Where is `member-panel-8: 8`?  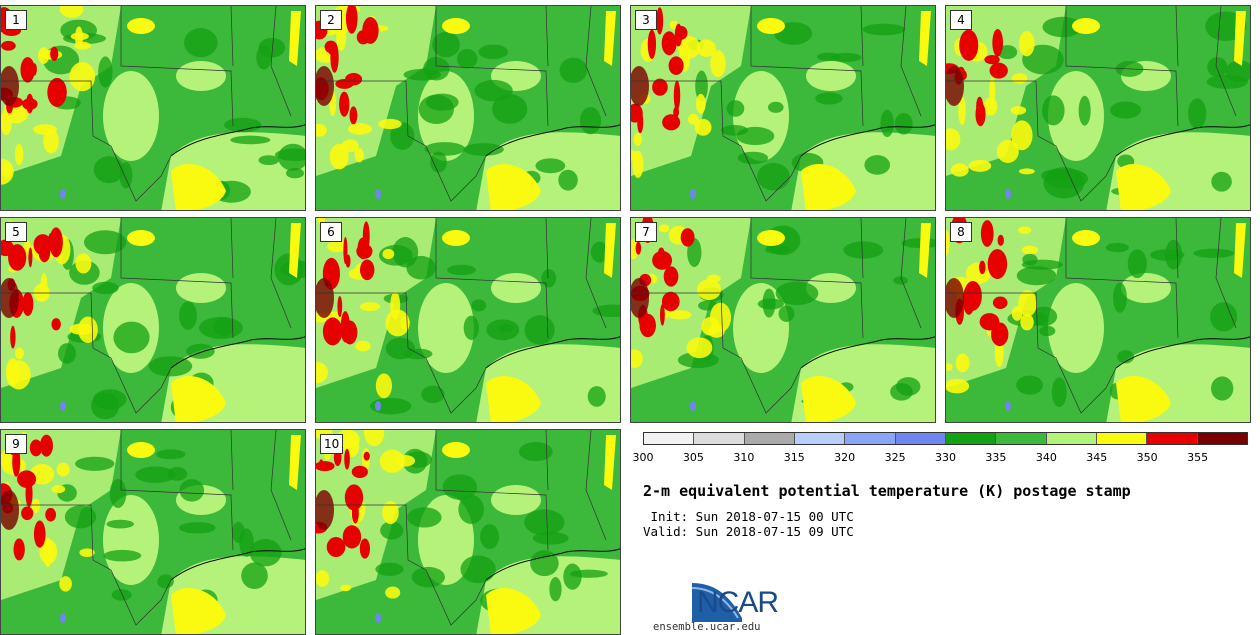
member-panel-8: 8 is located at coordinates (1098, 320).